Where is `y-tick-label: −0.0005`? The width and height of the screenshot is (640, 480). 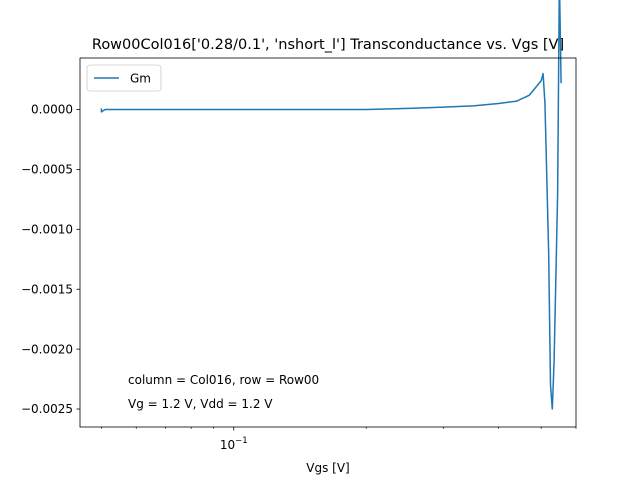 y-tick-label: −0.0005 is located at coordinates (47, 170).